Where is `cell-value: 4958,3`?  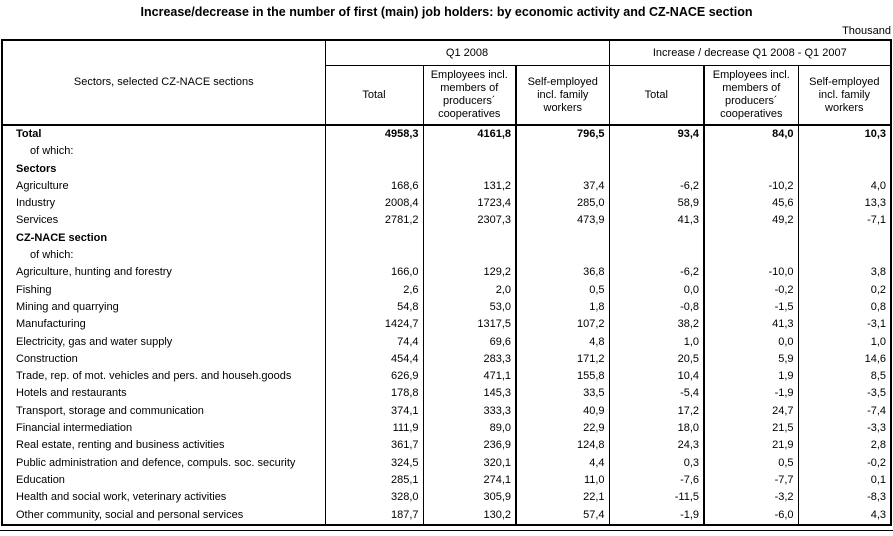 cell-value: 4958,3 is located at coordinates (374, 134).